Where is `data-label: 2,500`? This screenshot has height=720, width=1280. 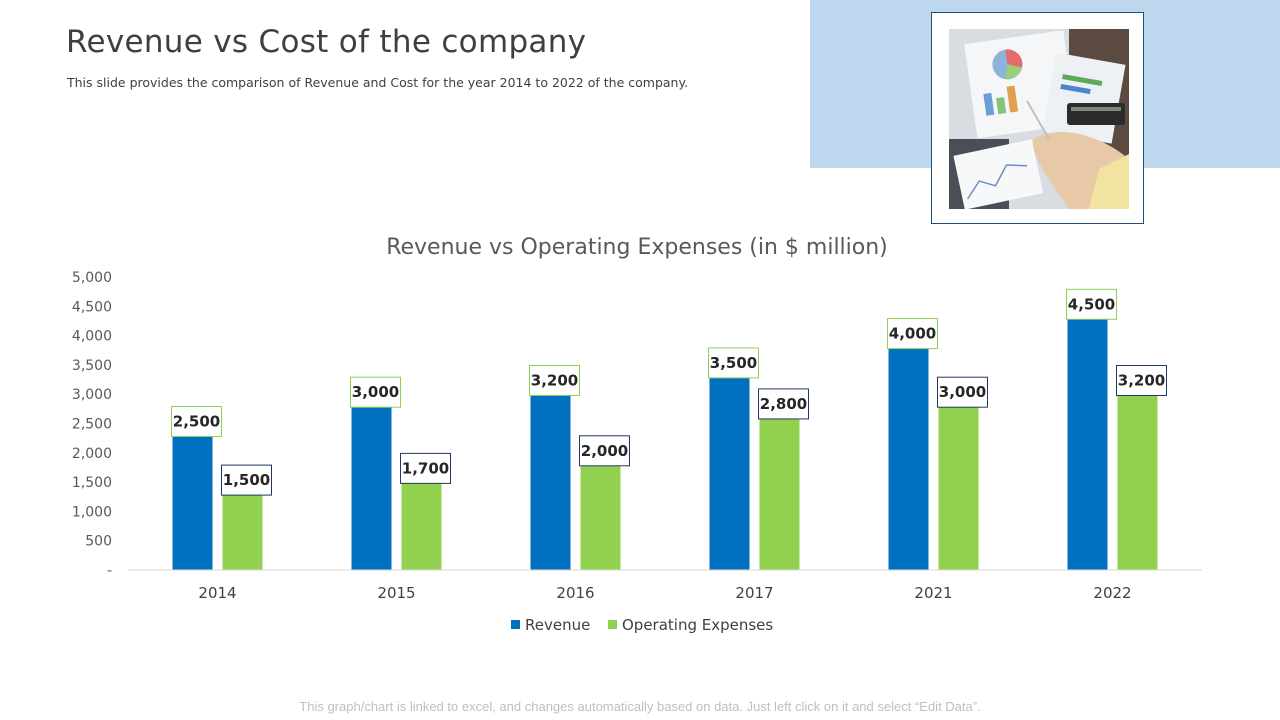
data-label: 2,500 is located at coordinates (196, 422).